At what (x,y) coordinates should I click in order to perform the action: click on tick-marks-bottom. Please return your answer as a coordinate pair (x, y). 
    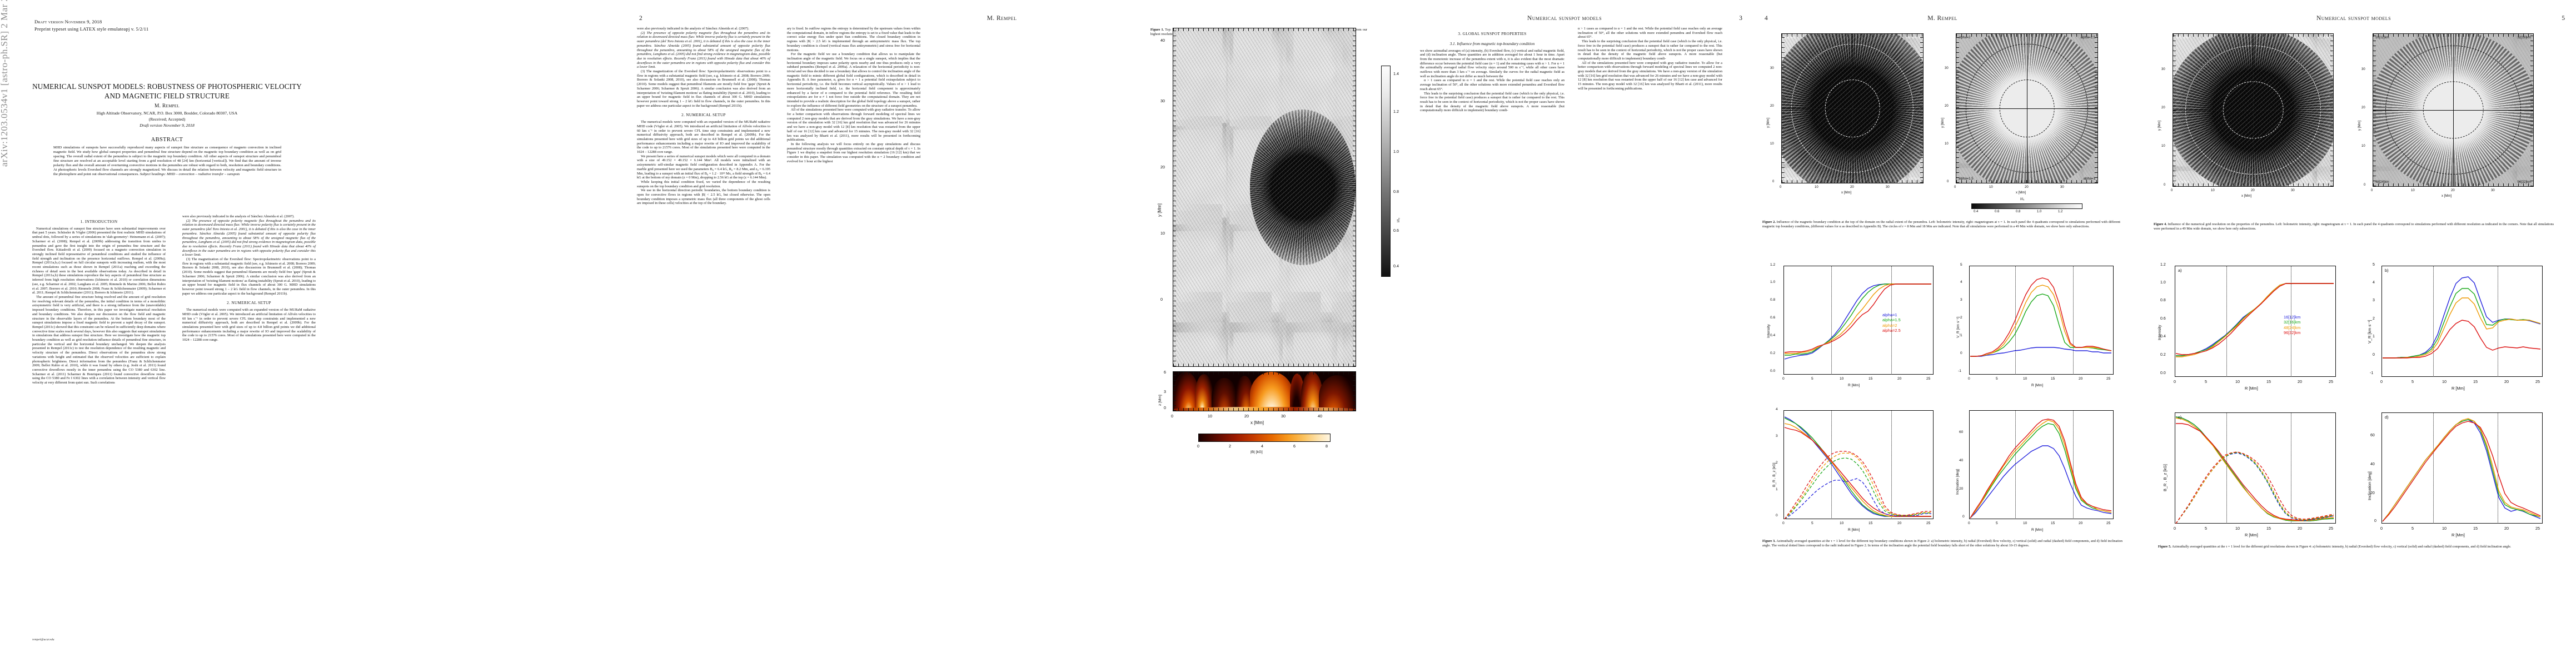
    Looking at the image, I should click on (2253, 184).